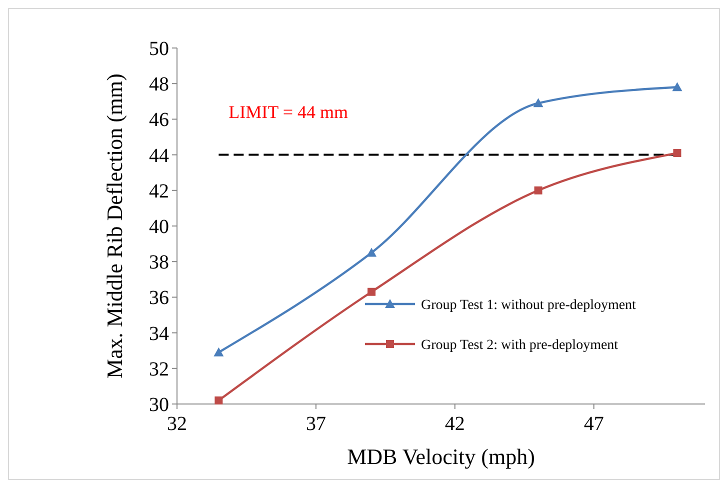 This screenshot has width=728, height=488. Describe the element at coordinates (159, 85) in the screenshot. I see `y-tick-label: 48` at that location.